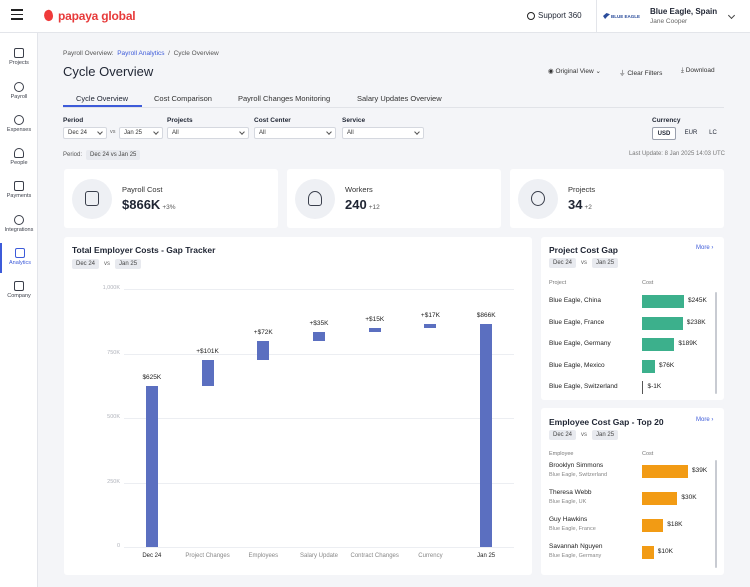  I want to click on view-label: Original View, so click(574, 71).